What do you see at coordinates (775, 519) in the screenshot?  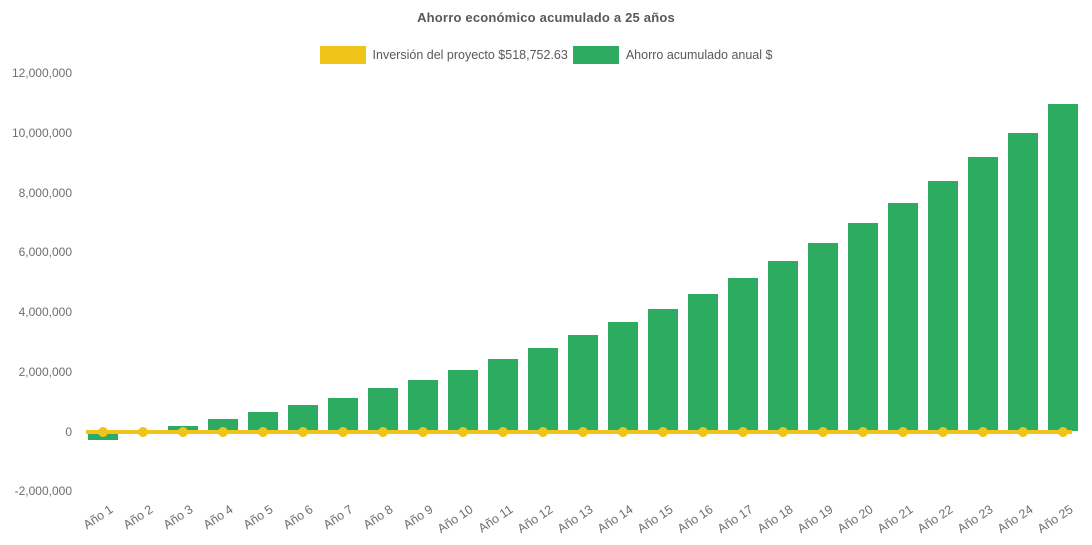 I see `x-axis-label-ano-18: Año 18` at bounding box center [775, 519].